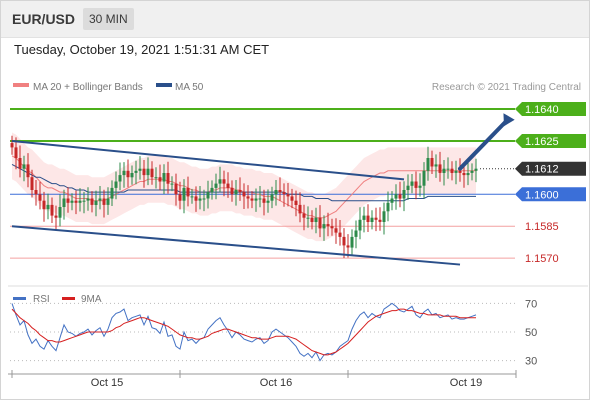  What do you see at coordinates (542, 142) in the screenshot?
I see `price-tag-label-1: 1.1625` at bounding box center [542, 142].